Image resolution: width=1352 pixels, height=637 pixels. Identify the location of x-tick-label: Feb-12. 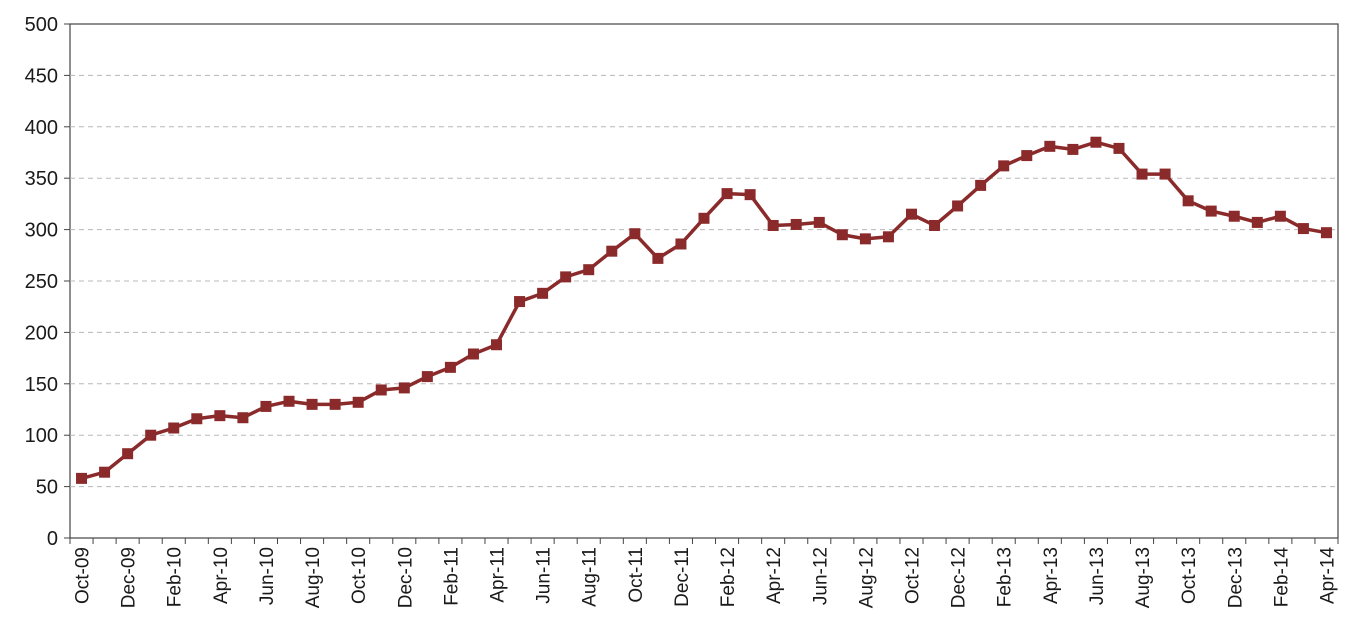
(728, 577).